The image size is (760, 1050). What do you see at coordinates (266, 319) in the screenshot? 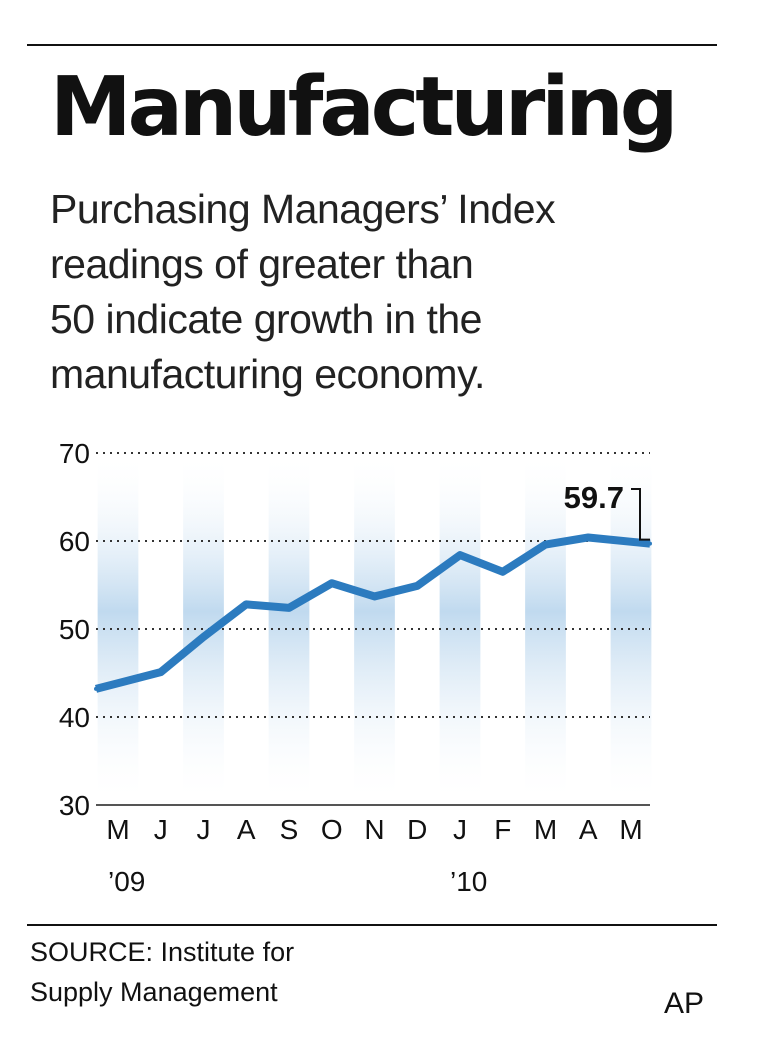
I see `subtitle-line: 50 indicate growth in the` at bounding box center [266, 319].